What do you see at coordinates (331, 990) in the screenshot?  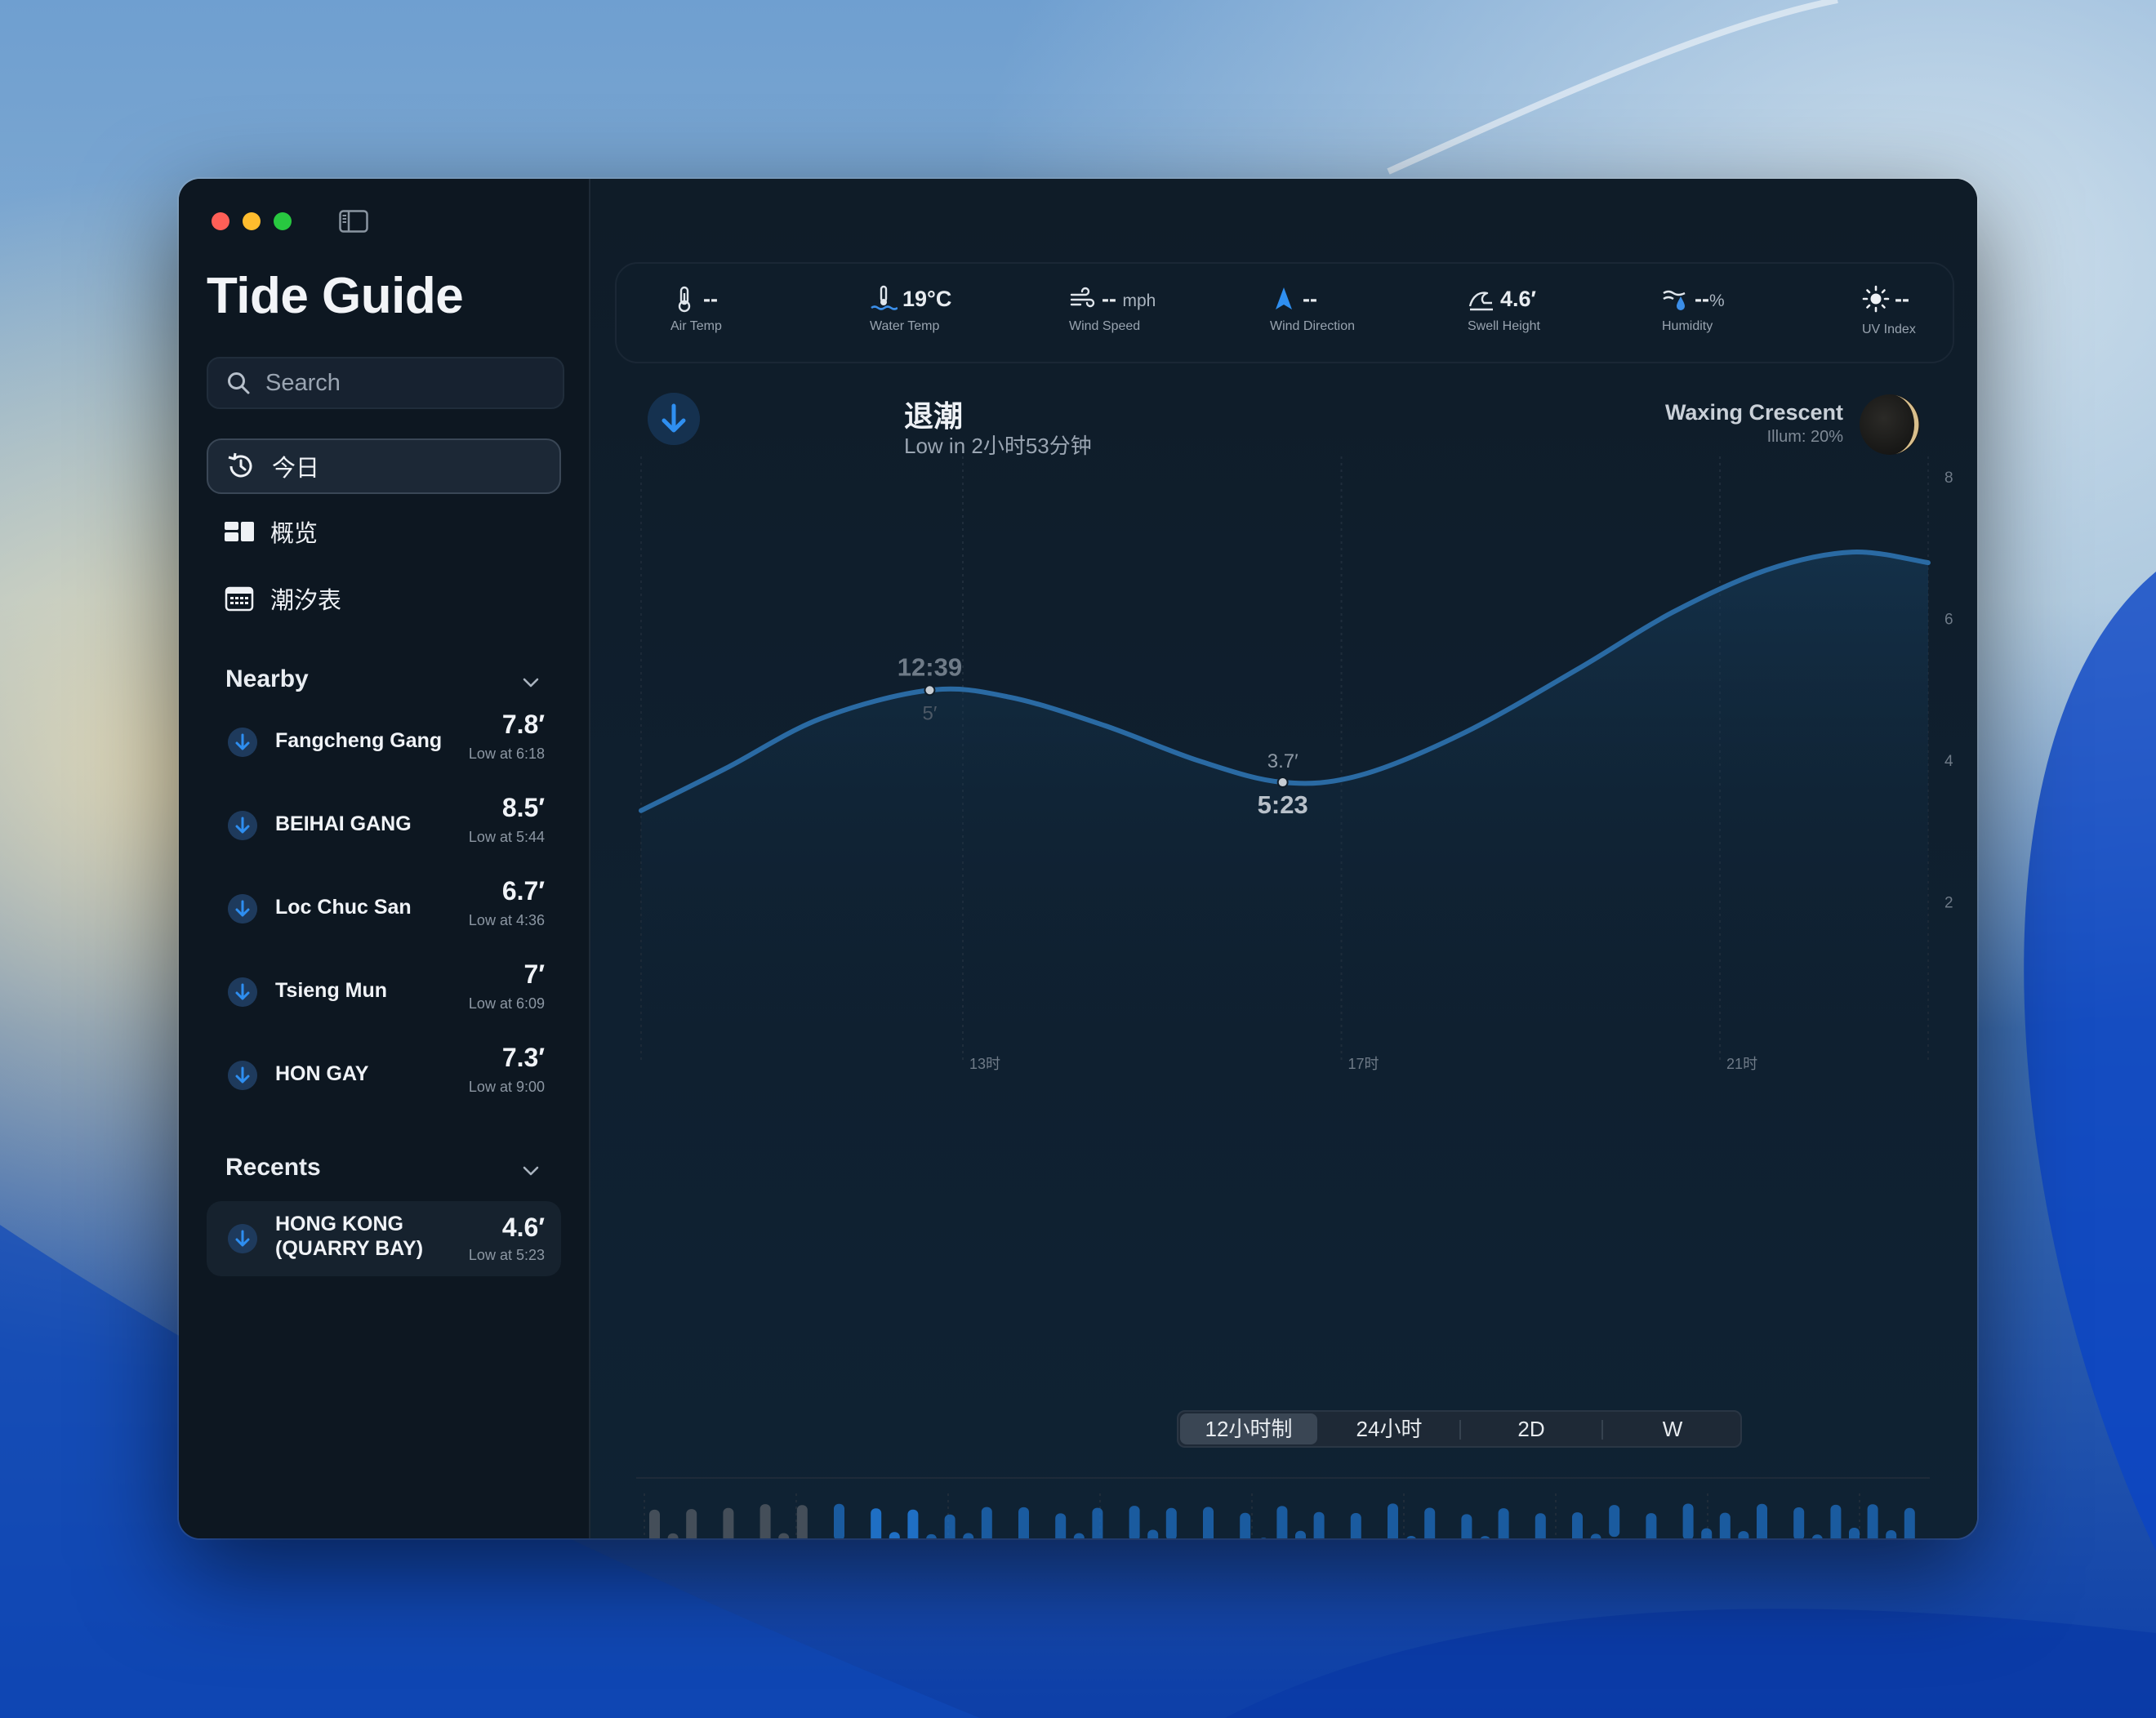 I see `location-name: Tsieng Mun` at bounding box center [331, 990].